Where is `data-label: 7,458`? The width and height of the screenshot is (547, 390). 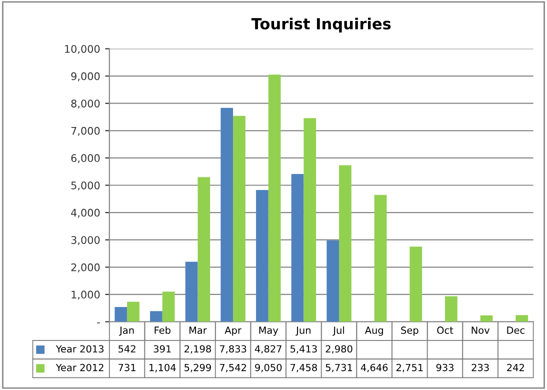 data-label: 7,458 is located at coordinates (303, 368).